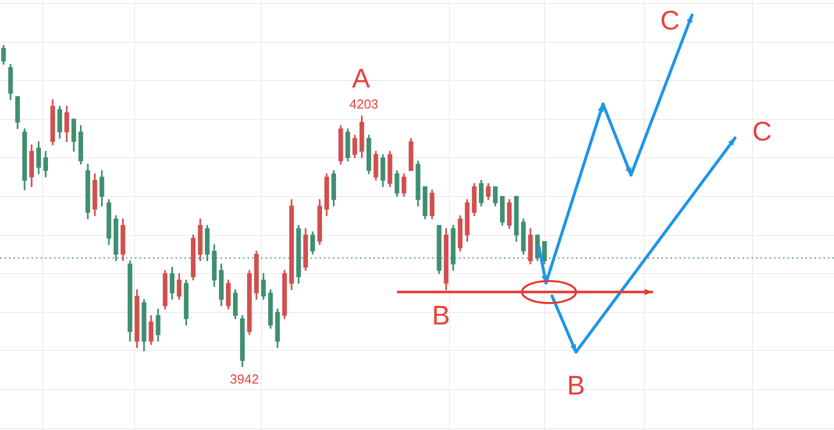  Describe the element at coordinates (244, 379) in the screenshot. I see `annotation: 3942` at that location.